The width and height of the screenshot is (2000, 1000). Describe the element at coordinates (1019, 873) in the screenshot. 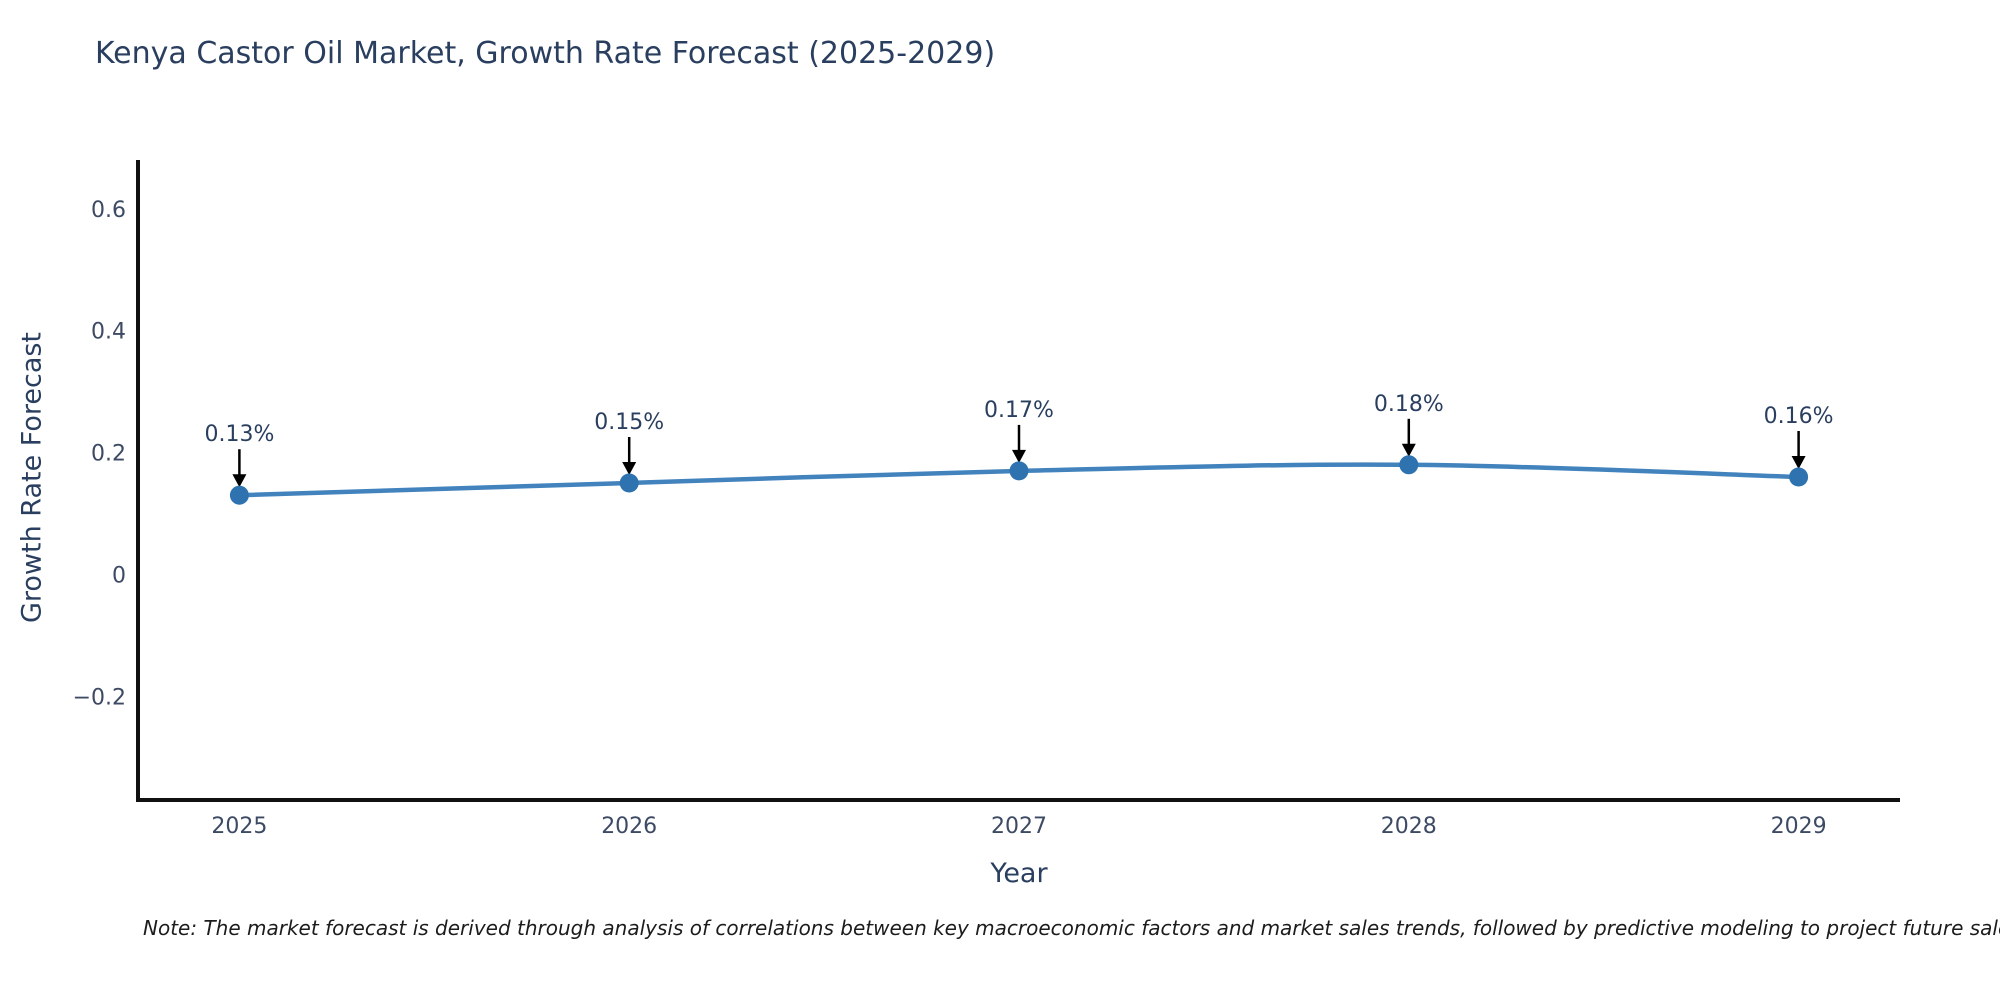

I see `x-axis-title: Year` at that location.